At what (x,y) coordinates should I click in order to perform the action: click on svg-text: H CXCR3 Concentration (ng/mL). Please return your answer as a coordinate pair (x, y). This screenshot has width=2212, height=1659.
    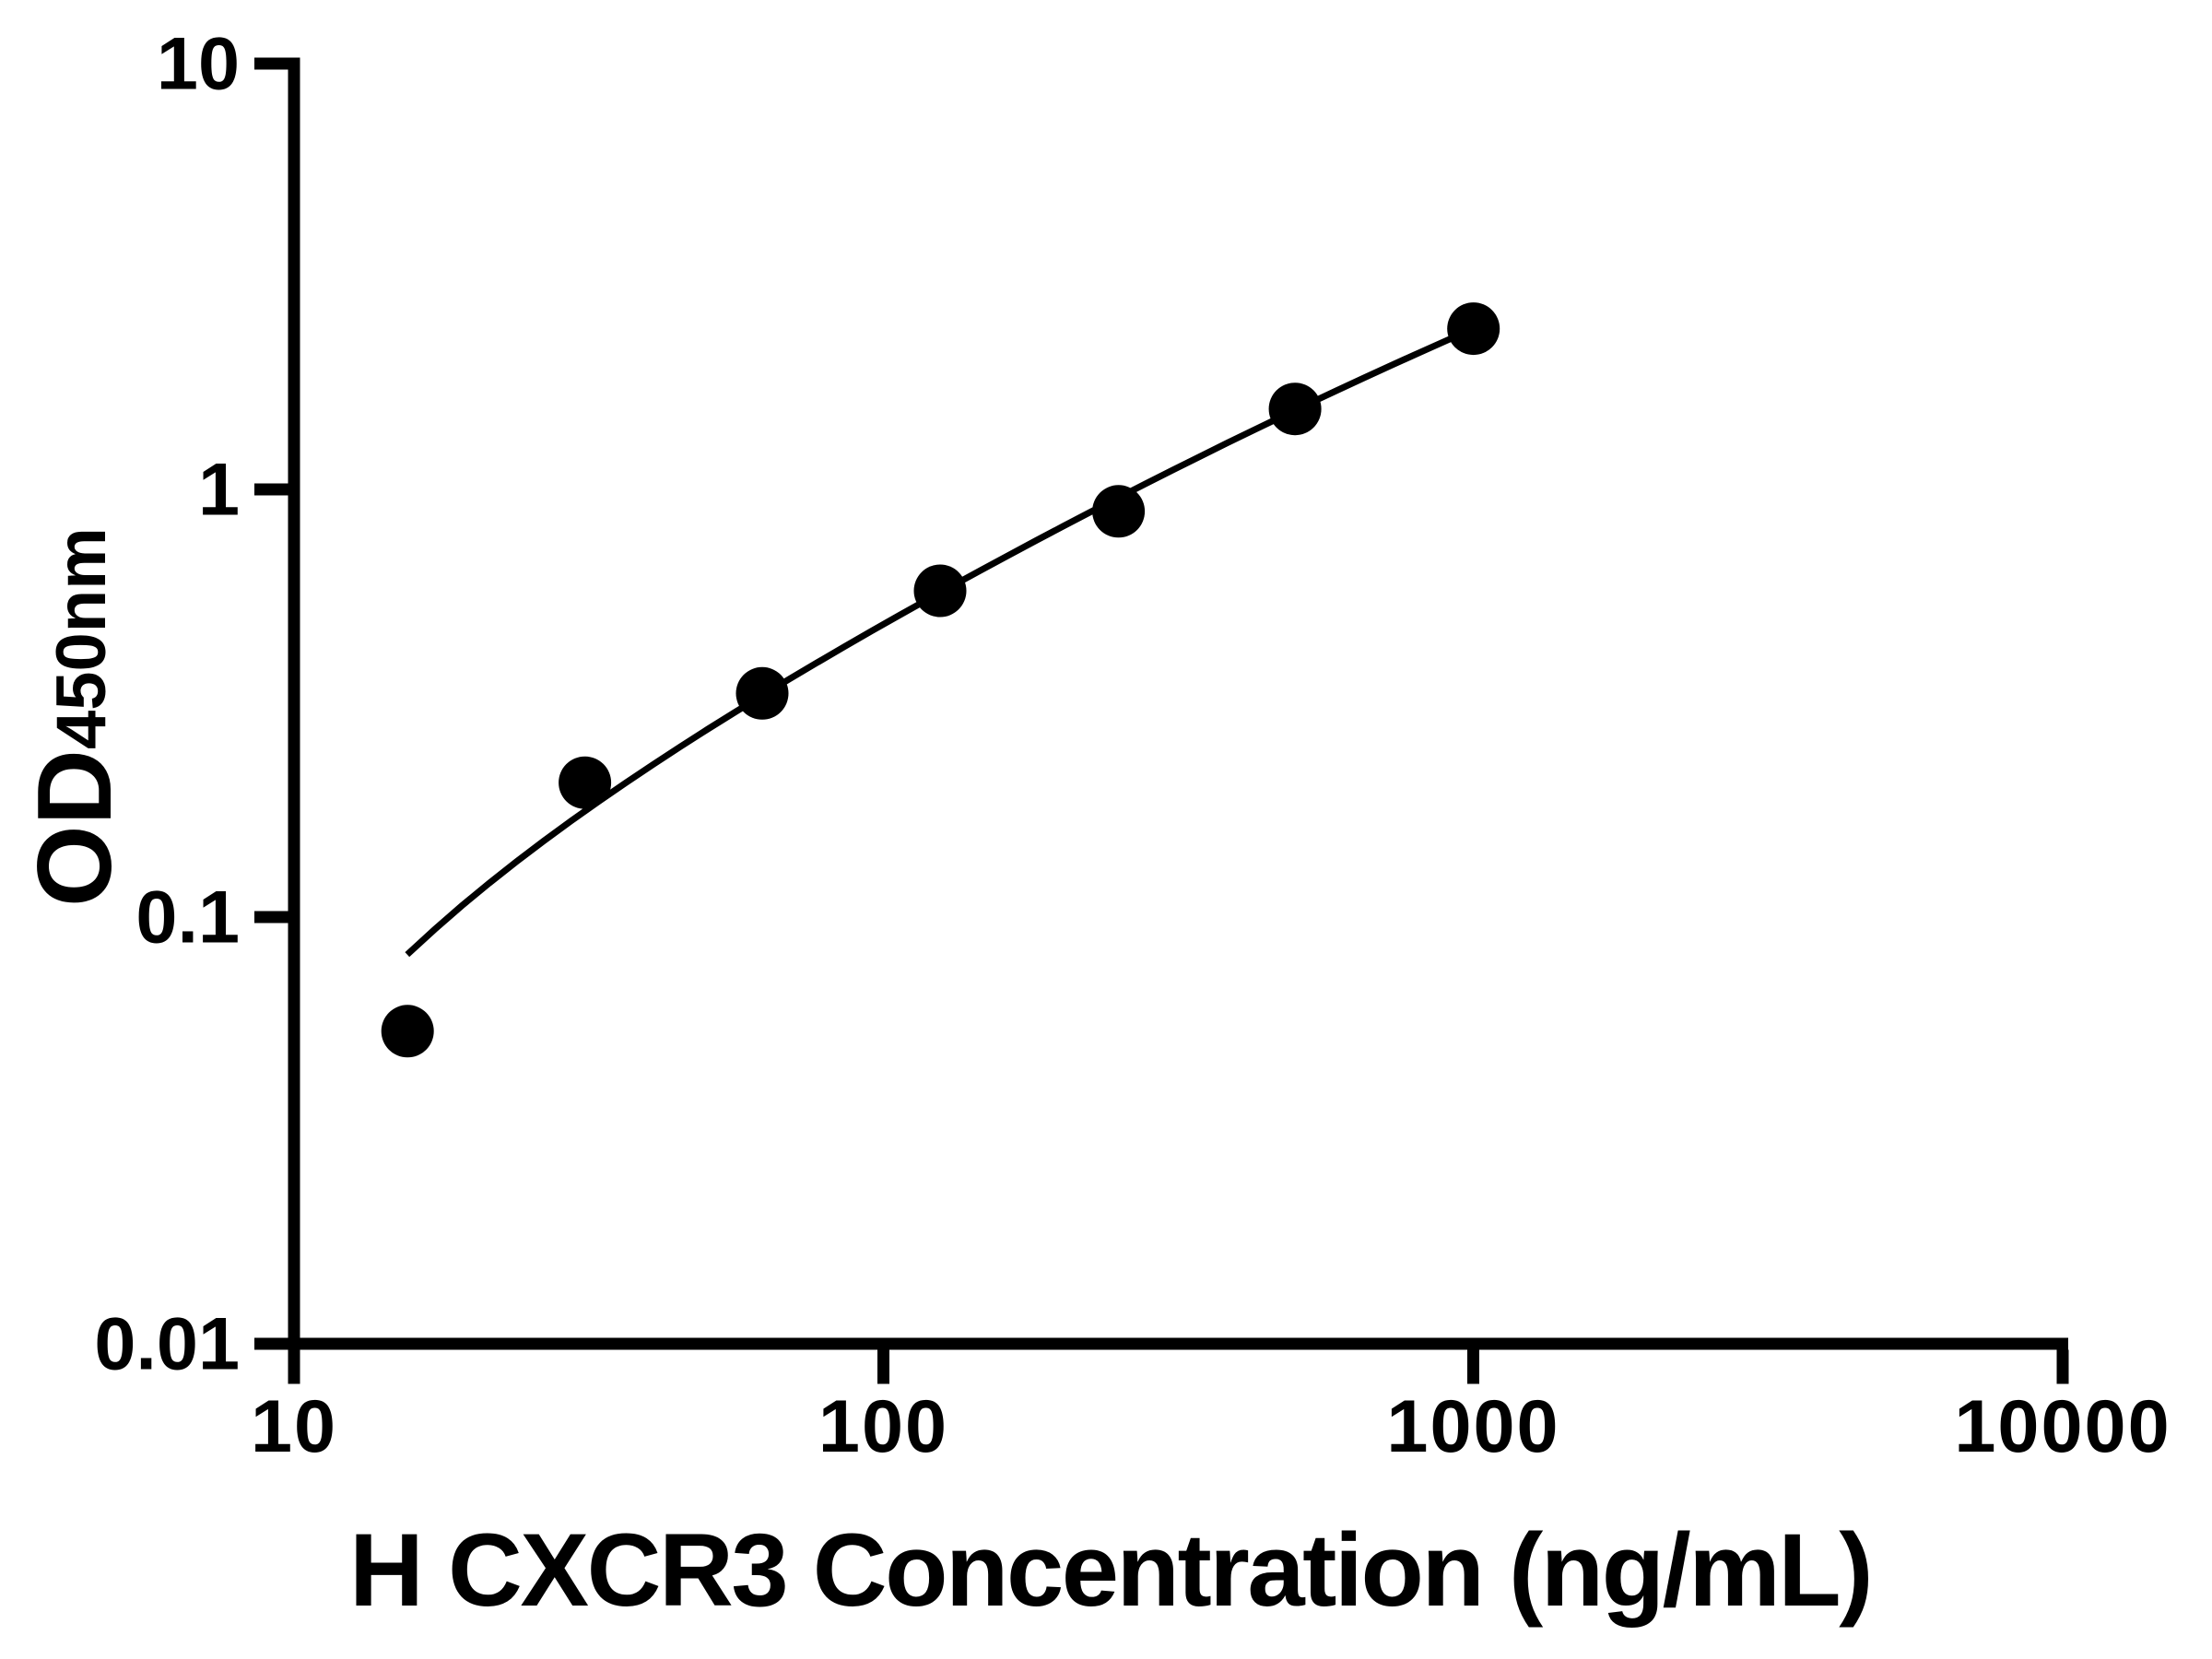
    Looking at the image, I should click on (1110, 1570).